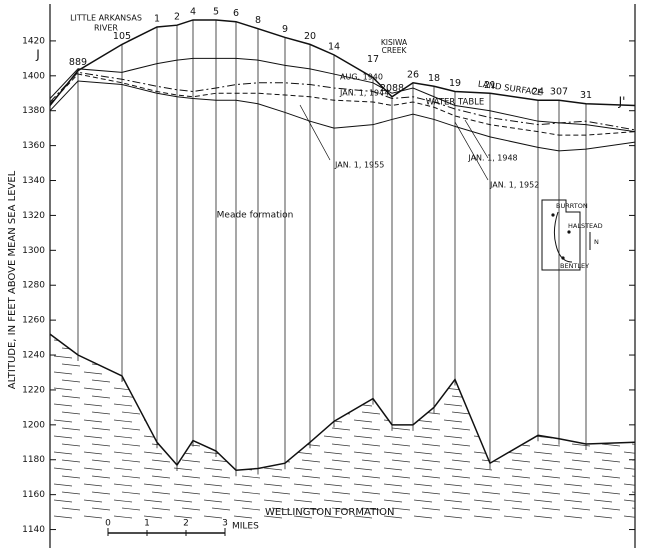  I want to click on series-line, so click(342, 116).